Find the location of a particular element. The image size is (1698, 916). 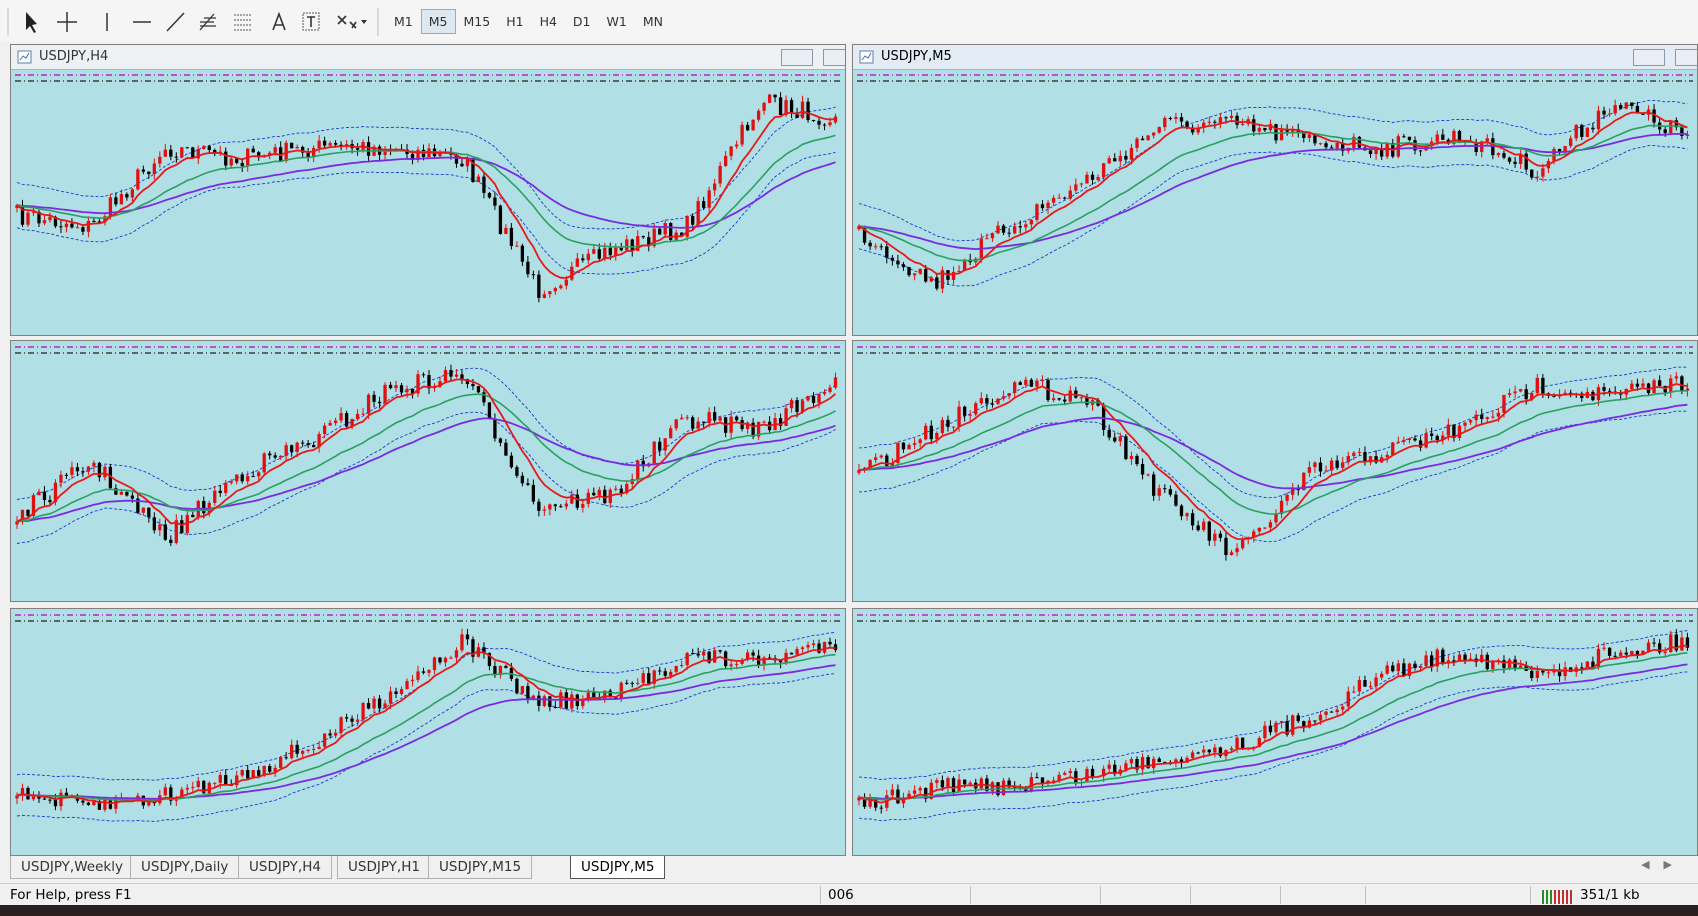

label-tool is located at coordinates (311, 21).